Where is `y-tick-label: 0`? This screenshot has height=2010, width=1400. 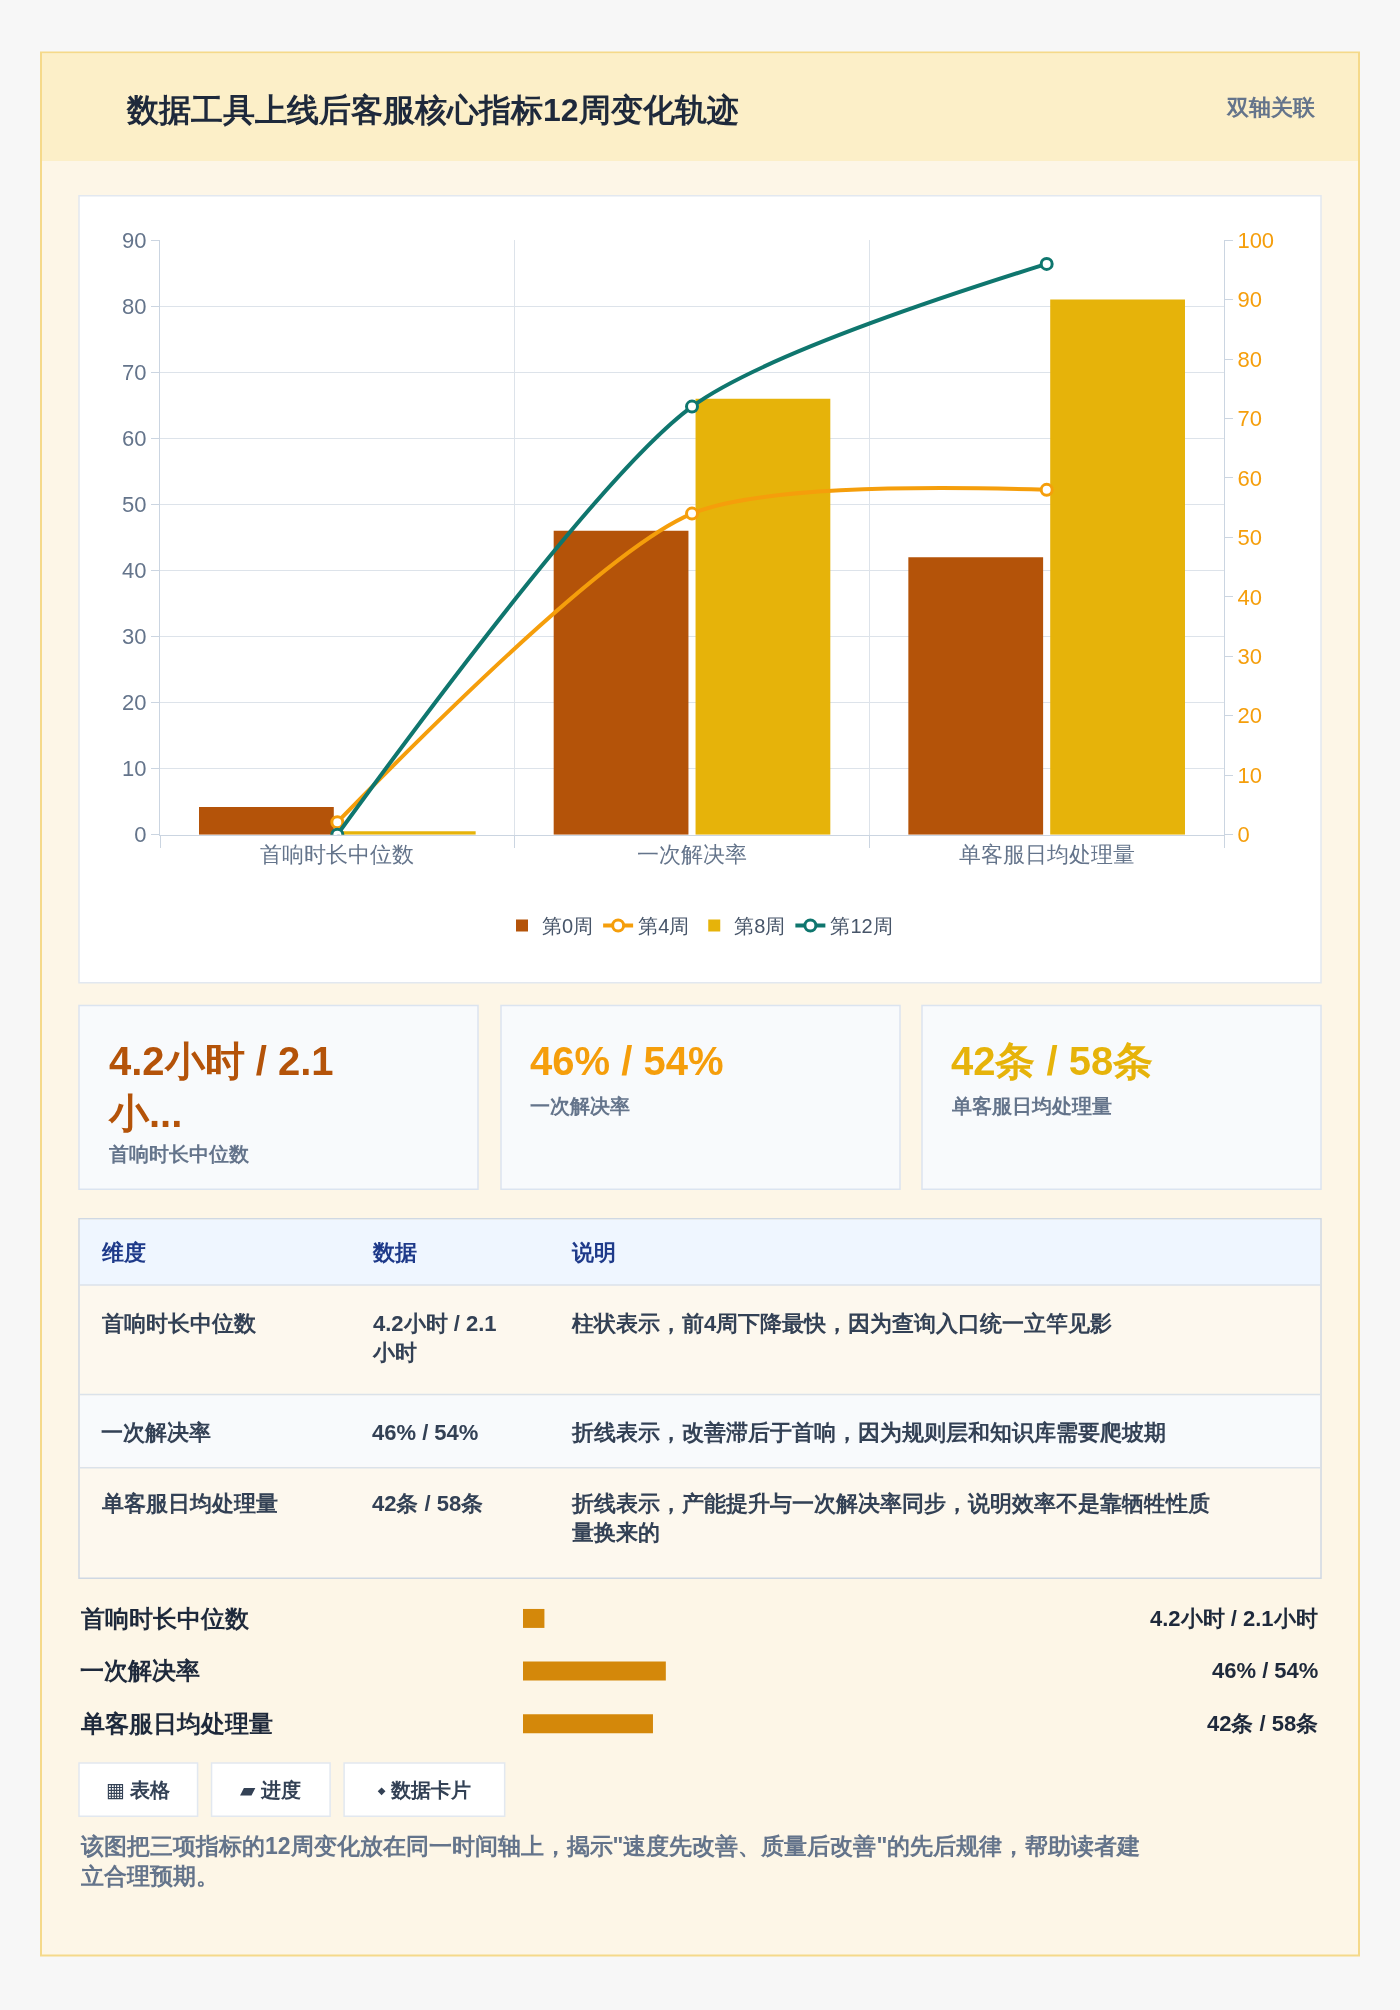
y-tick-label: 0 is located at coordinates (140, 835).